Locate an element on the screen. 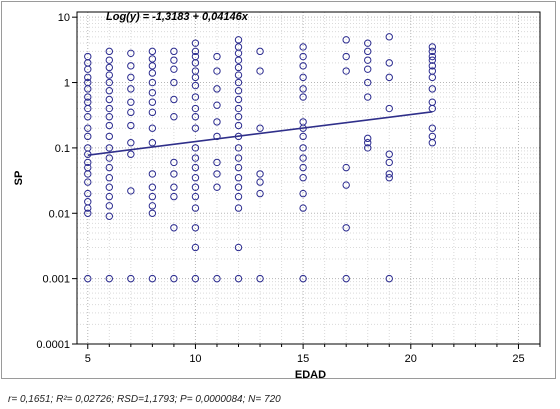 The width and height of the screenshot is (560, 409). x-tick-label: 20 is located at coordinates (411, 359).